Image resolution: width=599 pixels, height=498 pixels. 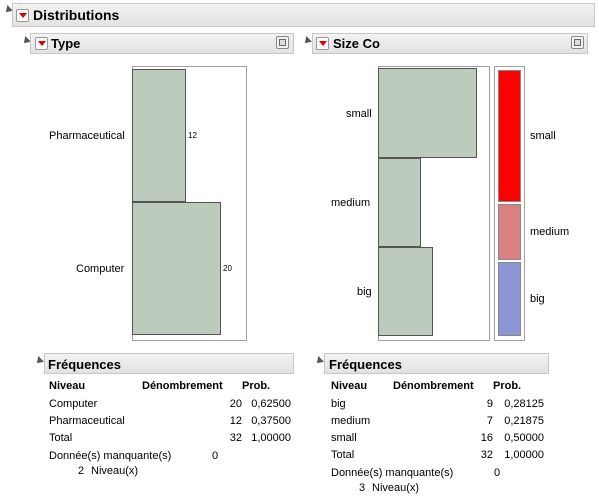 I want to click on left-col-prob: Prob., so click(x=256, y=386).